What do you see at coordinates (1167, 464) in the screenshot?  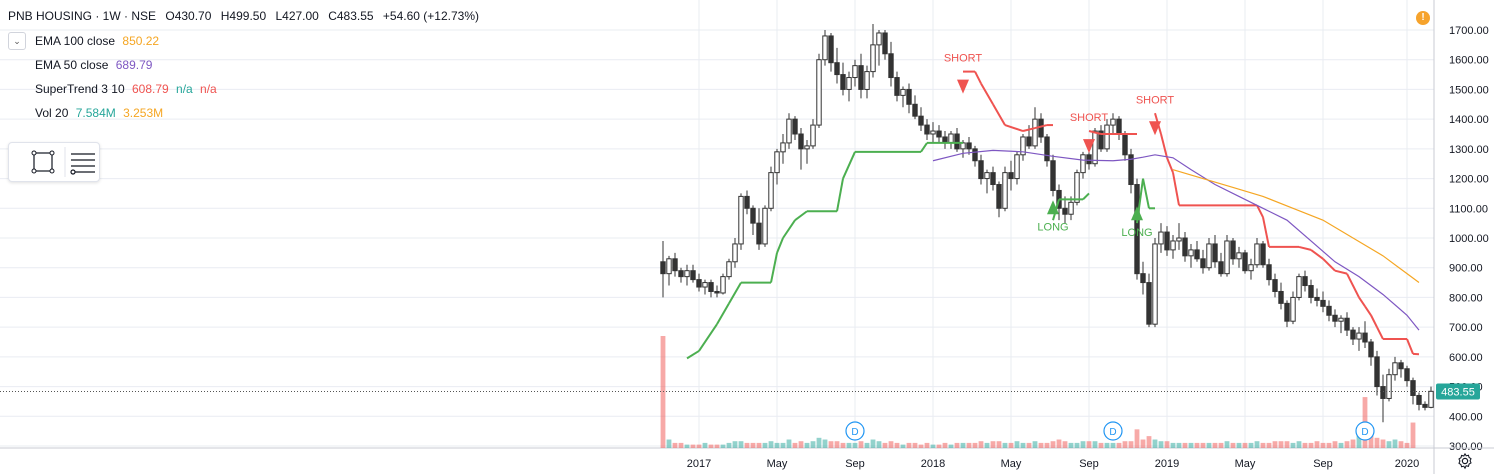 I see `x-tick-label: 2019` at bounding box center [1167, 464].